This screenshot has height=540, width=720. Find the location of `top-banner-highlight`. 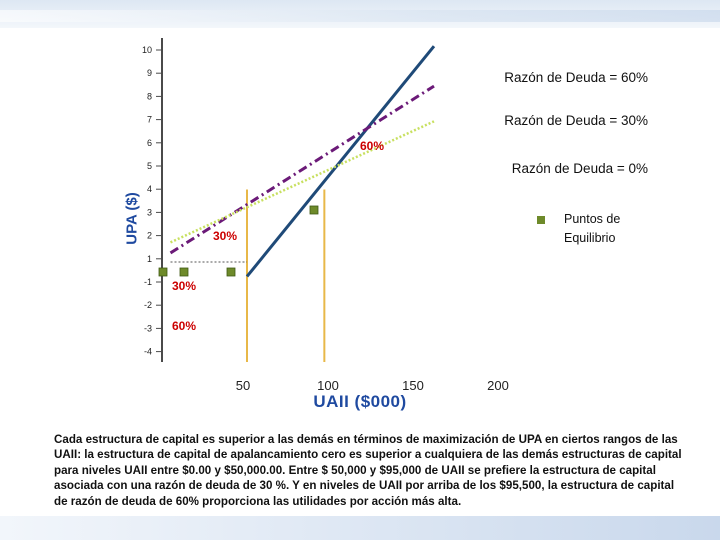

top-banner-highlight is located at coordinates (360, 16).